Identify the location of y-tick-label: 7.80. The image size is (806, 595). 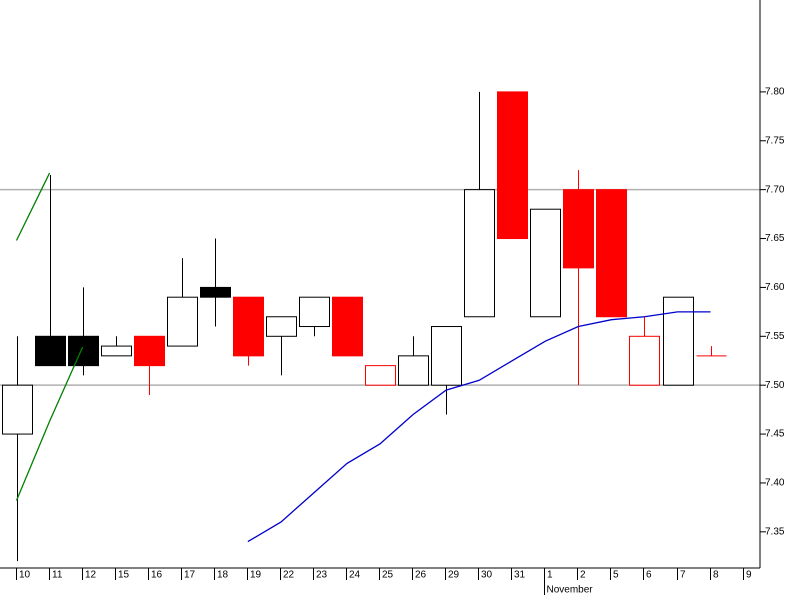
(775, 92).